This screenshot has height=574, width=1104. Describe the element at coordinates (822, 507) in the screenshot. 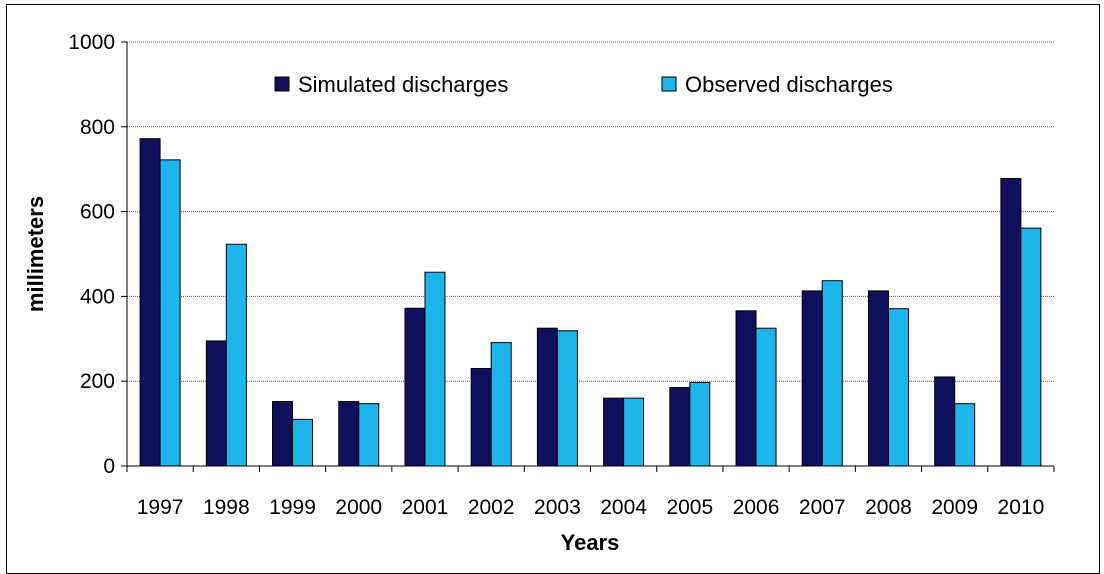

I see `x-tick-label: 2007` at that location.